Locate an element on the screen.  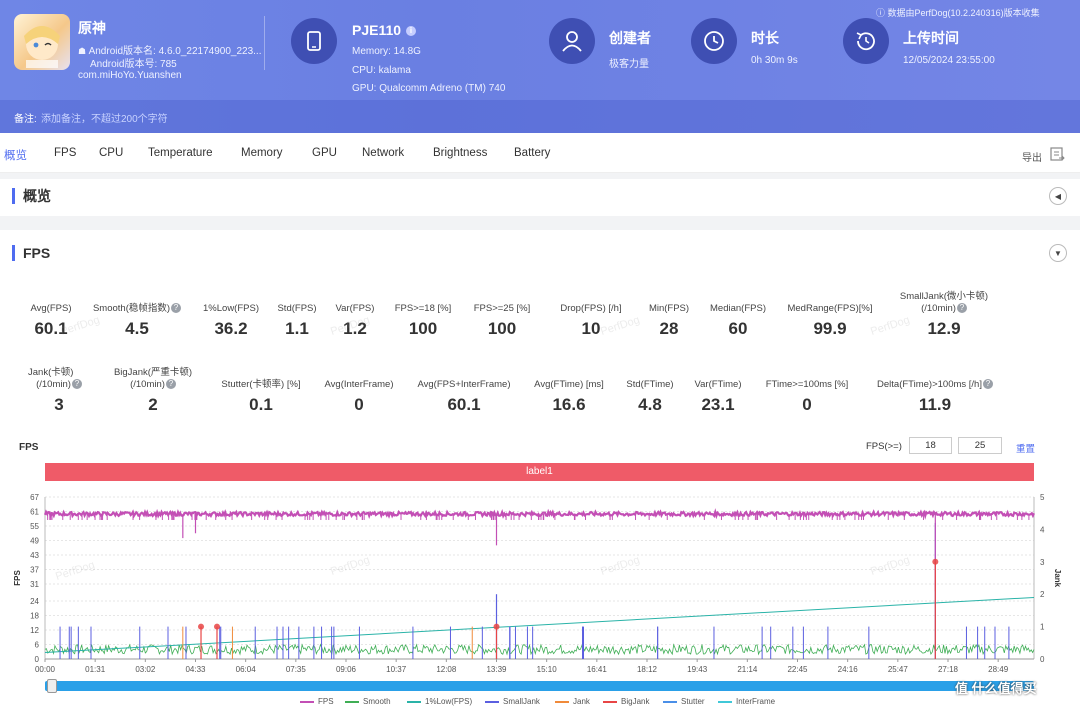
threshold-input-2: 25 is located at coordinates (980, 445).